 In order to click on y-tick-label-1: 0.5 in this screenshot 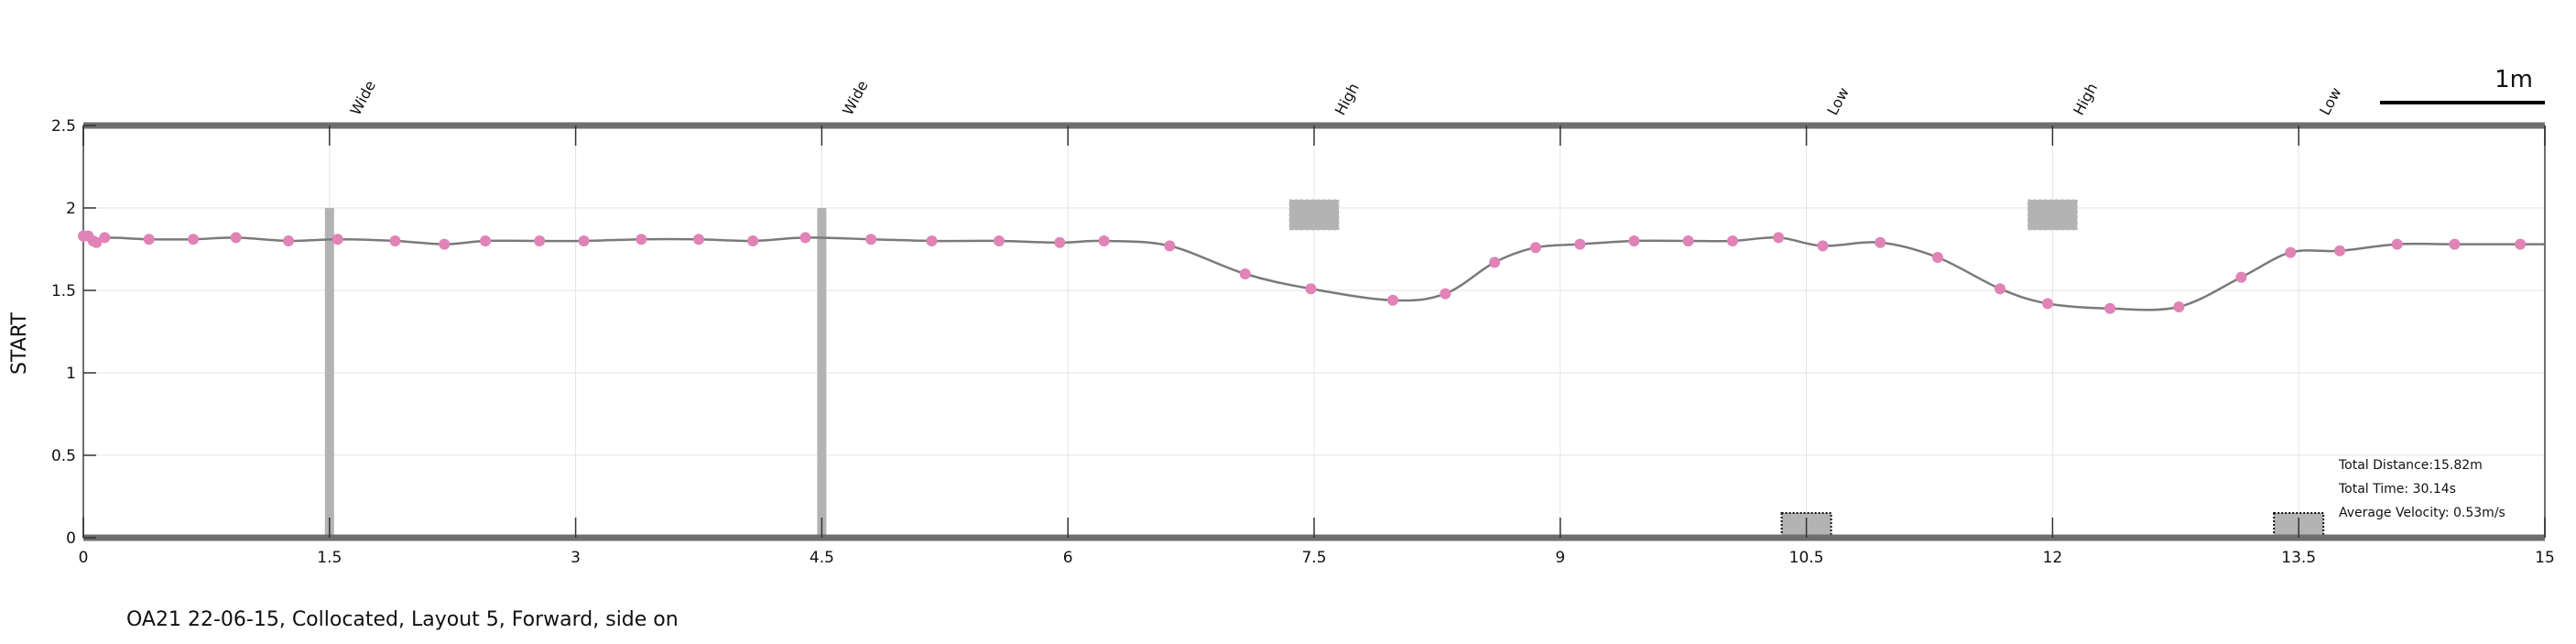, I will do `click(63, 456)`.